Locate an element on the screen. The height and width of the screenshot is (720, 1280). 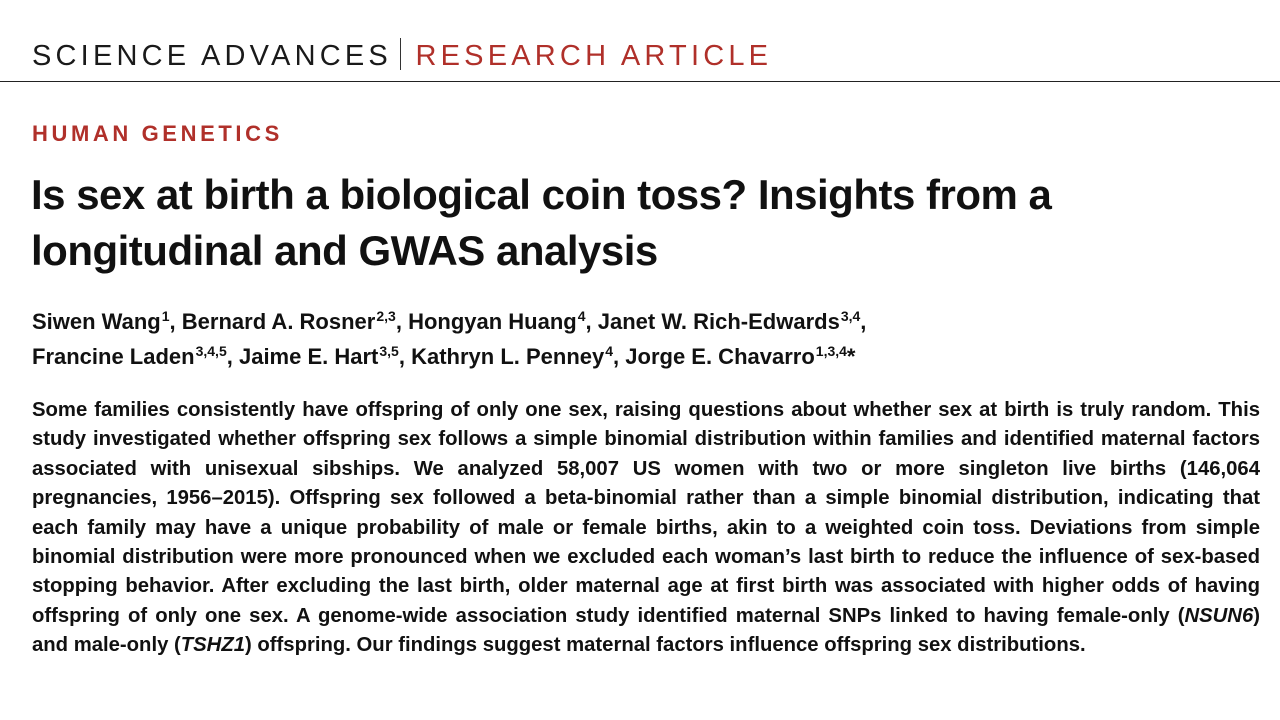
gene-name: TSHZ1 is located at coordinates (212, 645).